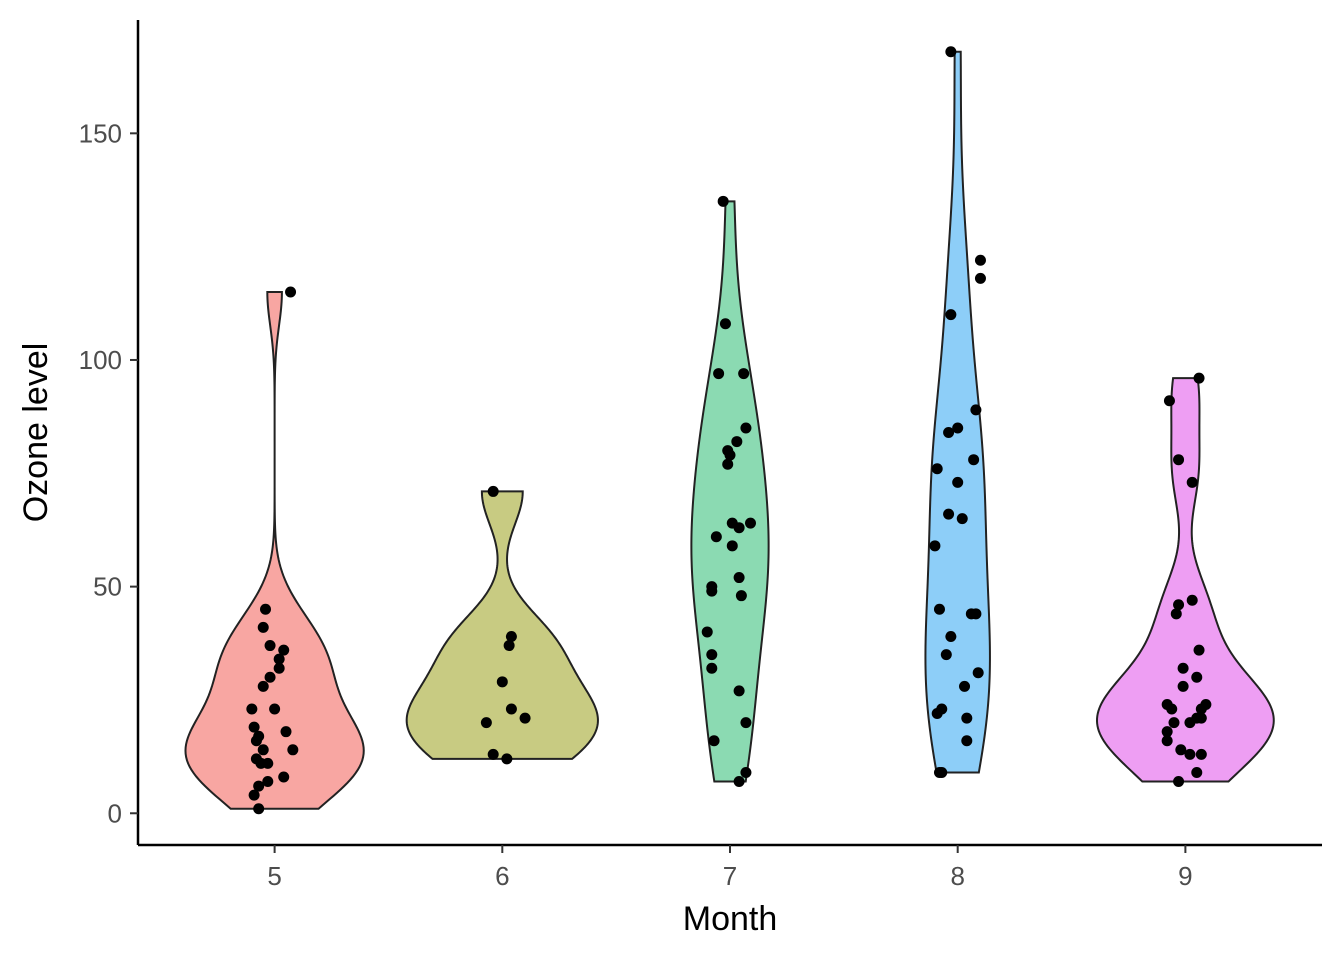 The image size is (1344, 960). I want to click on x-tick-label: 8, so click(957, 876).